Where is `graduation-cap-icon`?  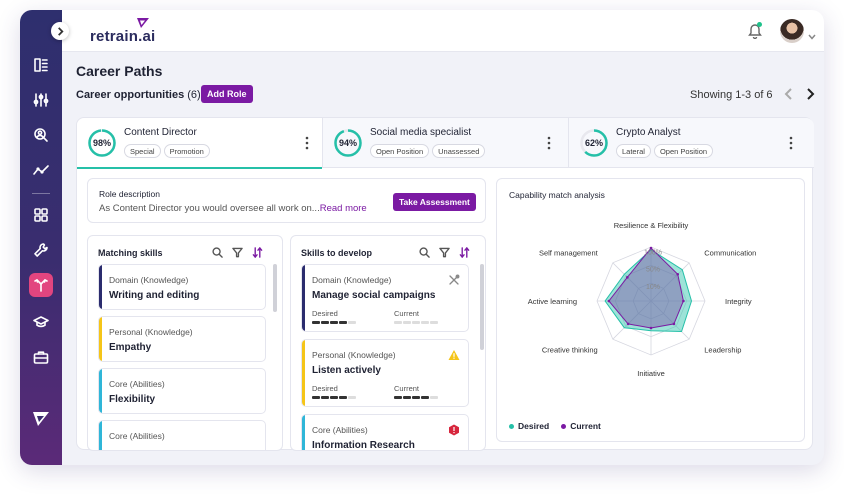
graduation-cap-icon is located at coordinates (41, 322).